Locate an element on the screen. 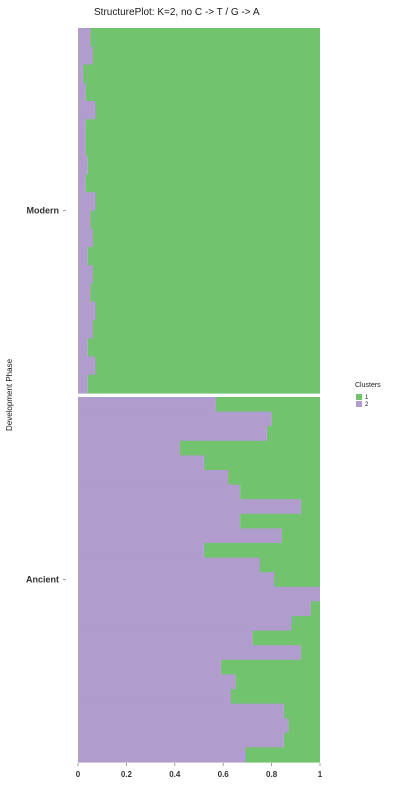  x-tick-label: 0.4 is located at coordinates (175, 774).